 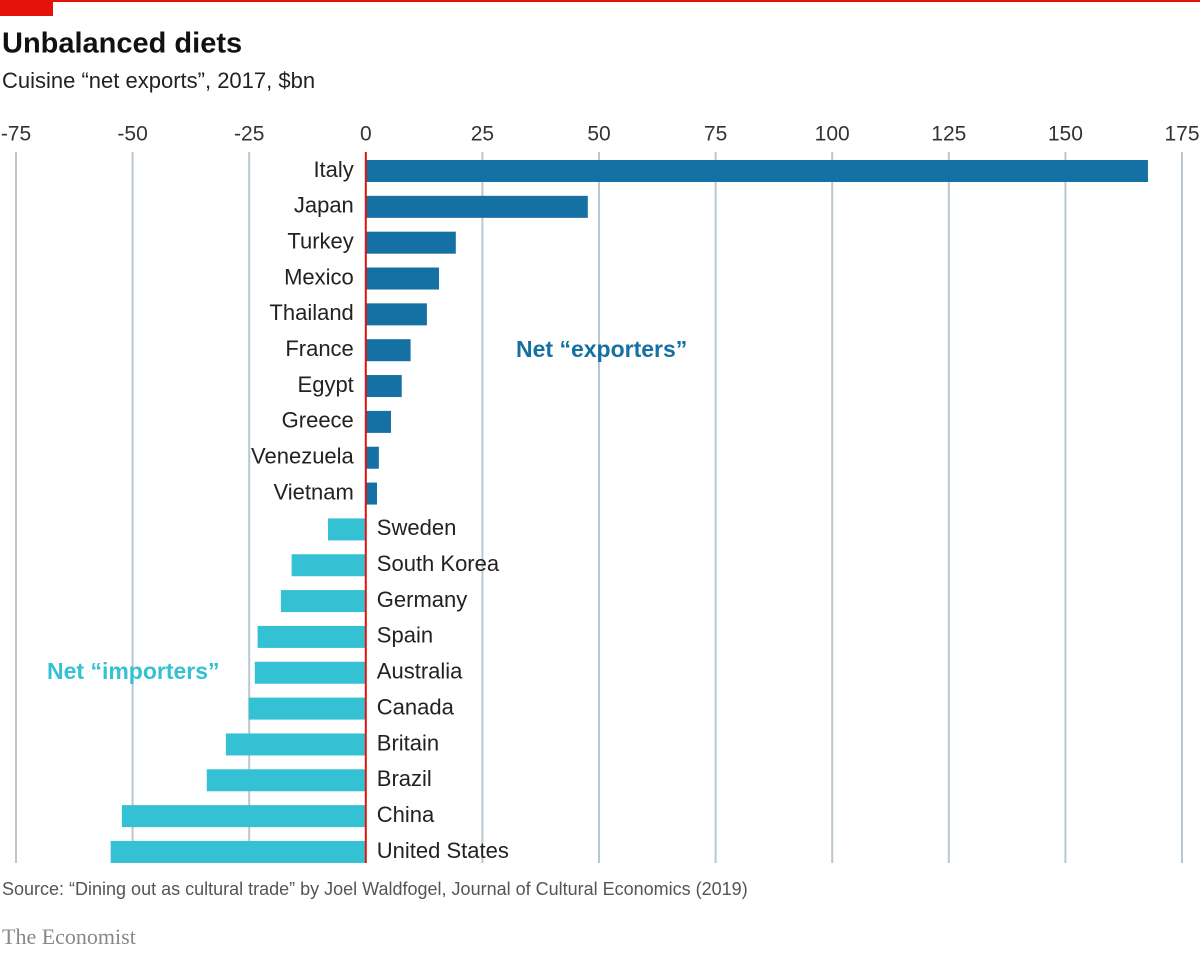 What do you see at coordinates (404, 778) in the screenshot?
I see `category-label: Brazil` at bounding box center [404, 778].